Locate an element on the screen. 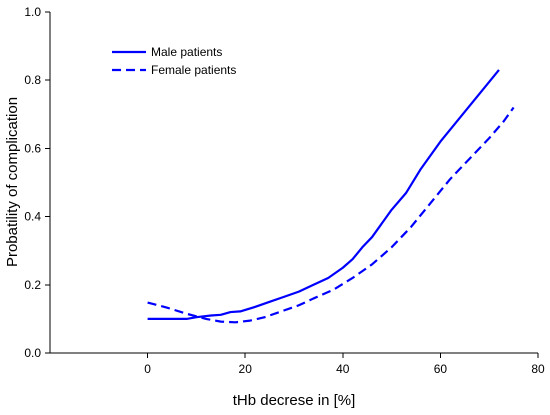 Image resolution: width=550 pixels, height=415 pixels. x-tick-label: 0 is located at coordinates (147, 369).